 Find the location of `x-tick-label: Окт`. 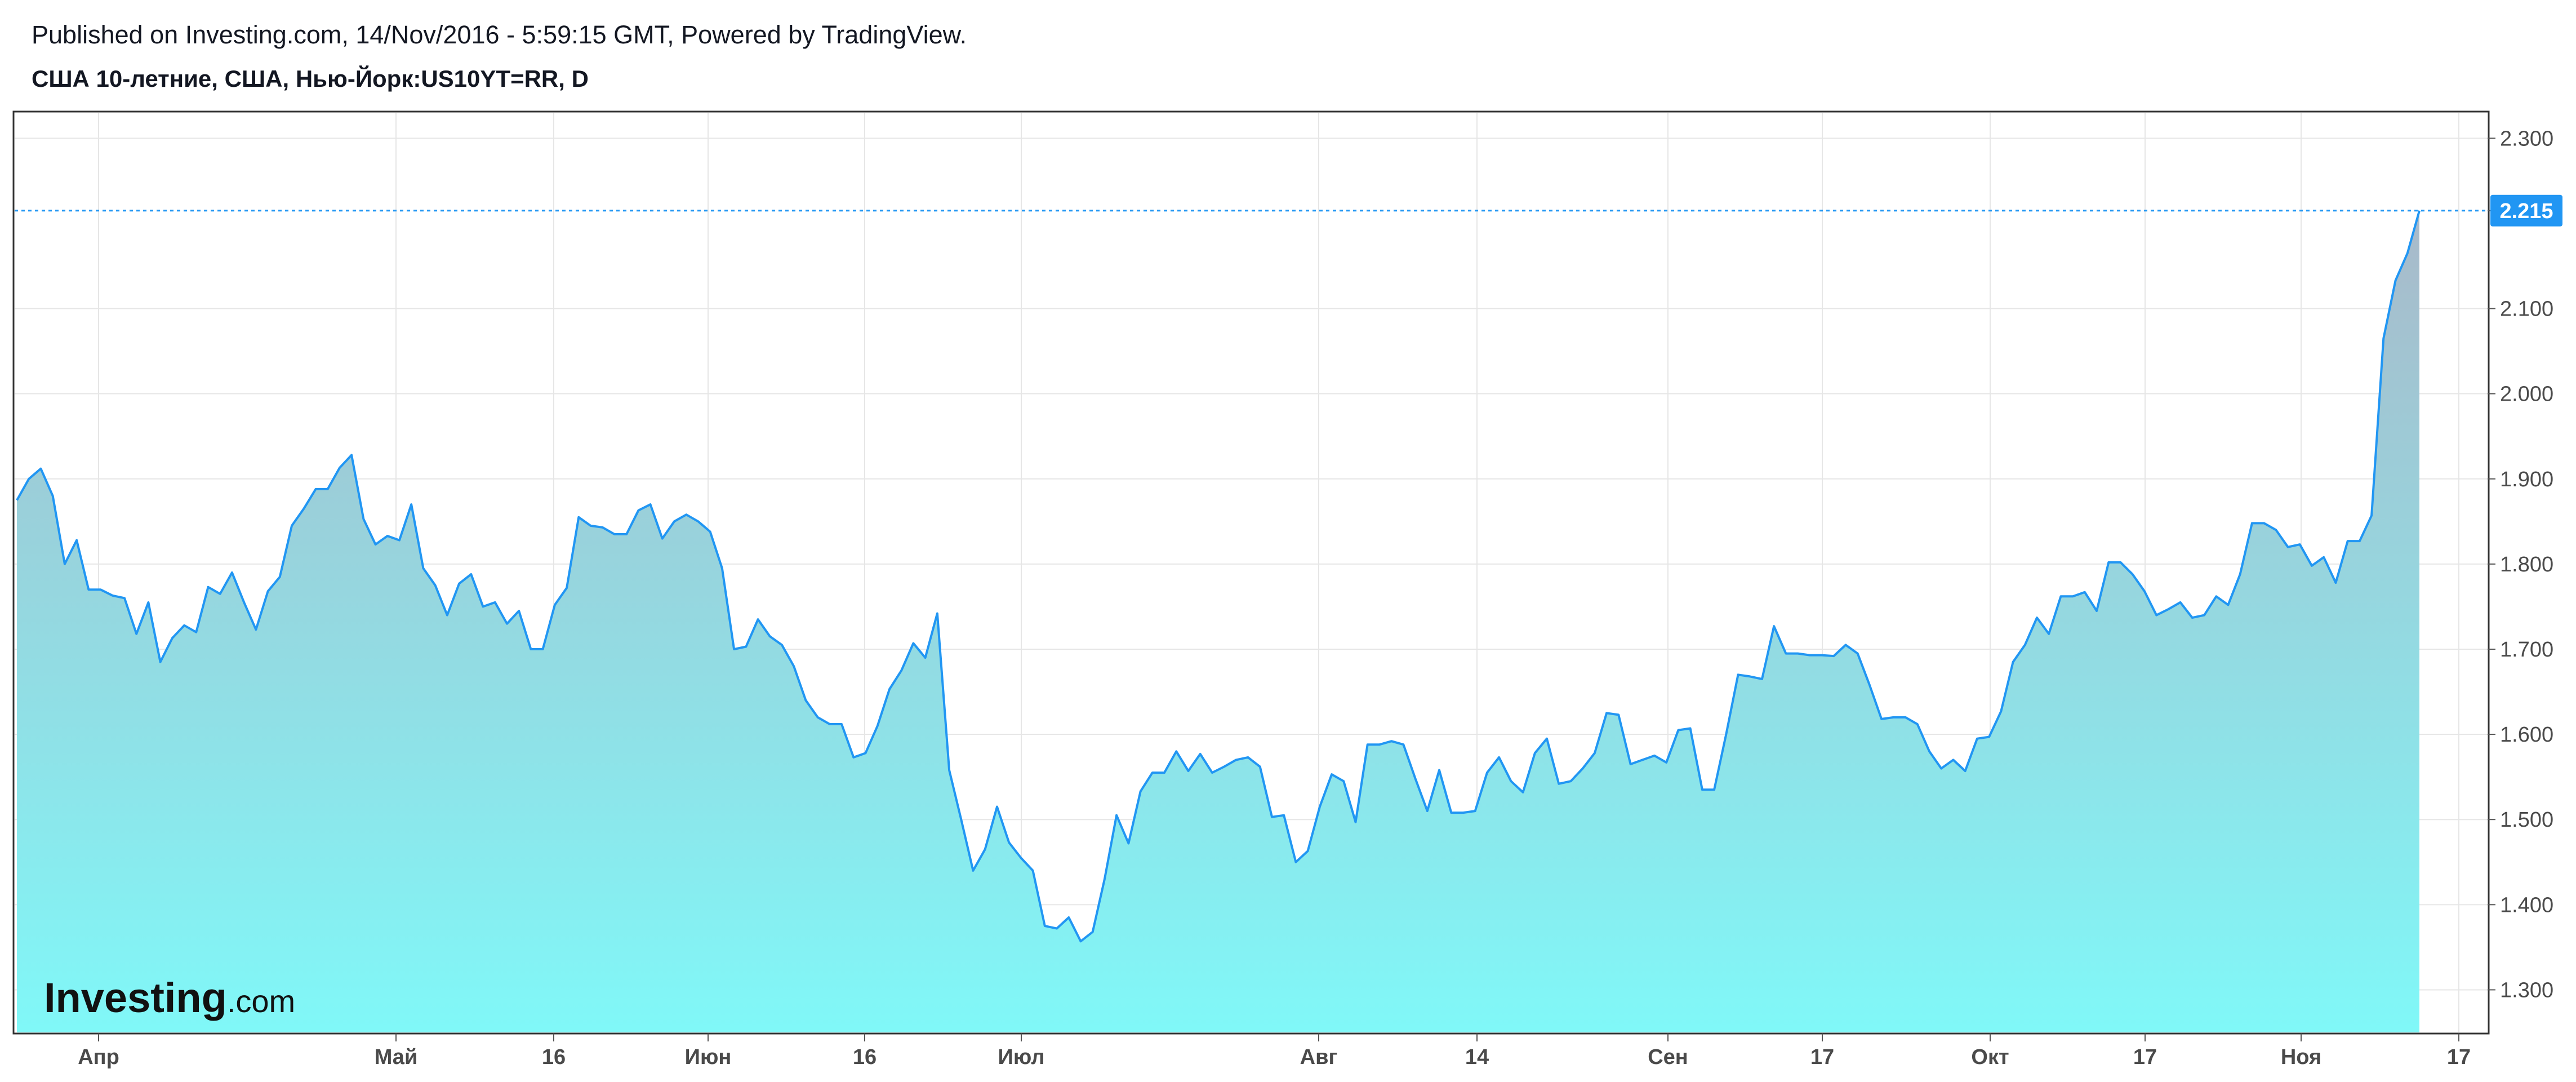

x-tick-label: Окт is located at coordinates (1990, 1057).